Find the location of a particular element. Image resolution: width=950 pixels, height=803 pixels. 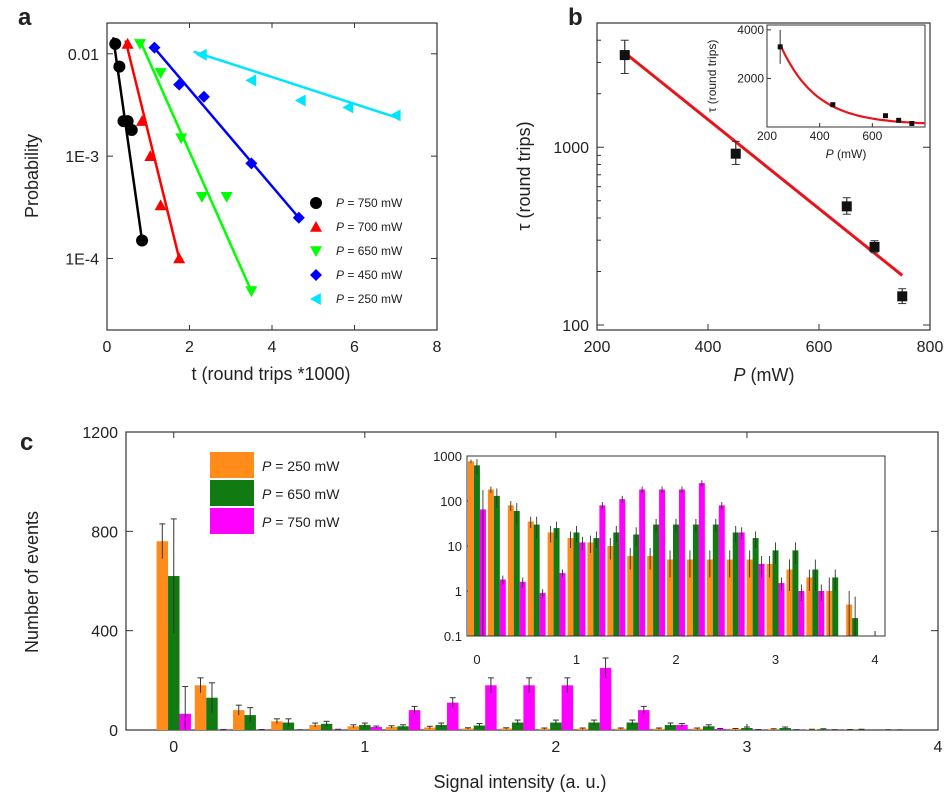

panel-c-inset-frame is located at coordinates (676, 546).